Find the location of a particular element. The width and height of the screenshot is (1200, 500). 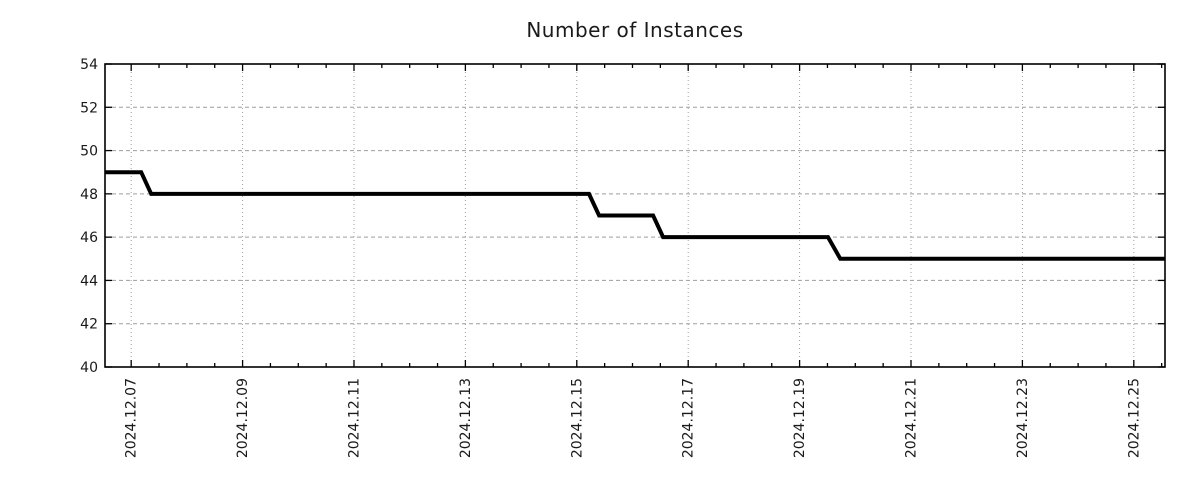

x-tick-label: 2024.12.25 is located at coordinates (1134, 418).